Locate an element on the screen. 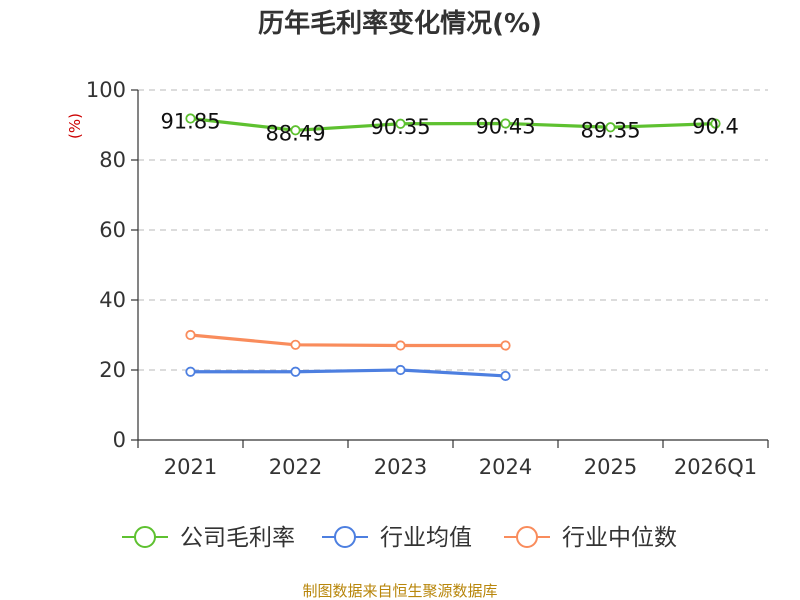  data-label: 90.4 is located at coordinates (715, 127).